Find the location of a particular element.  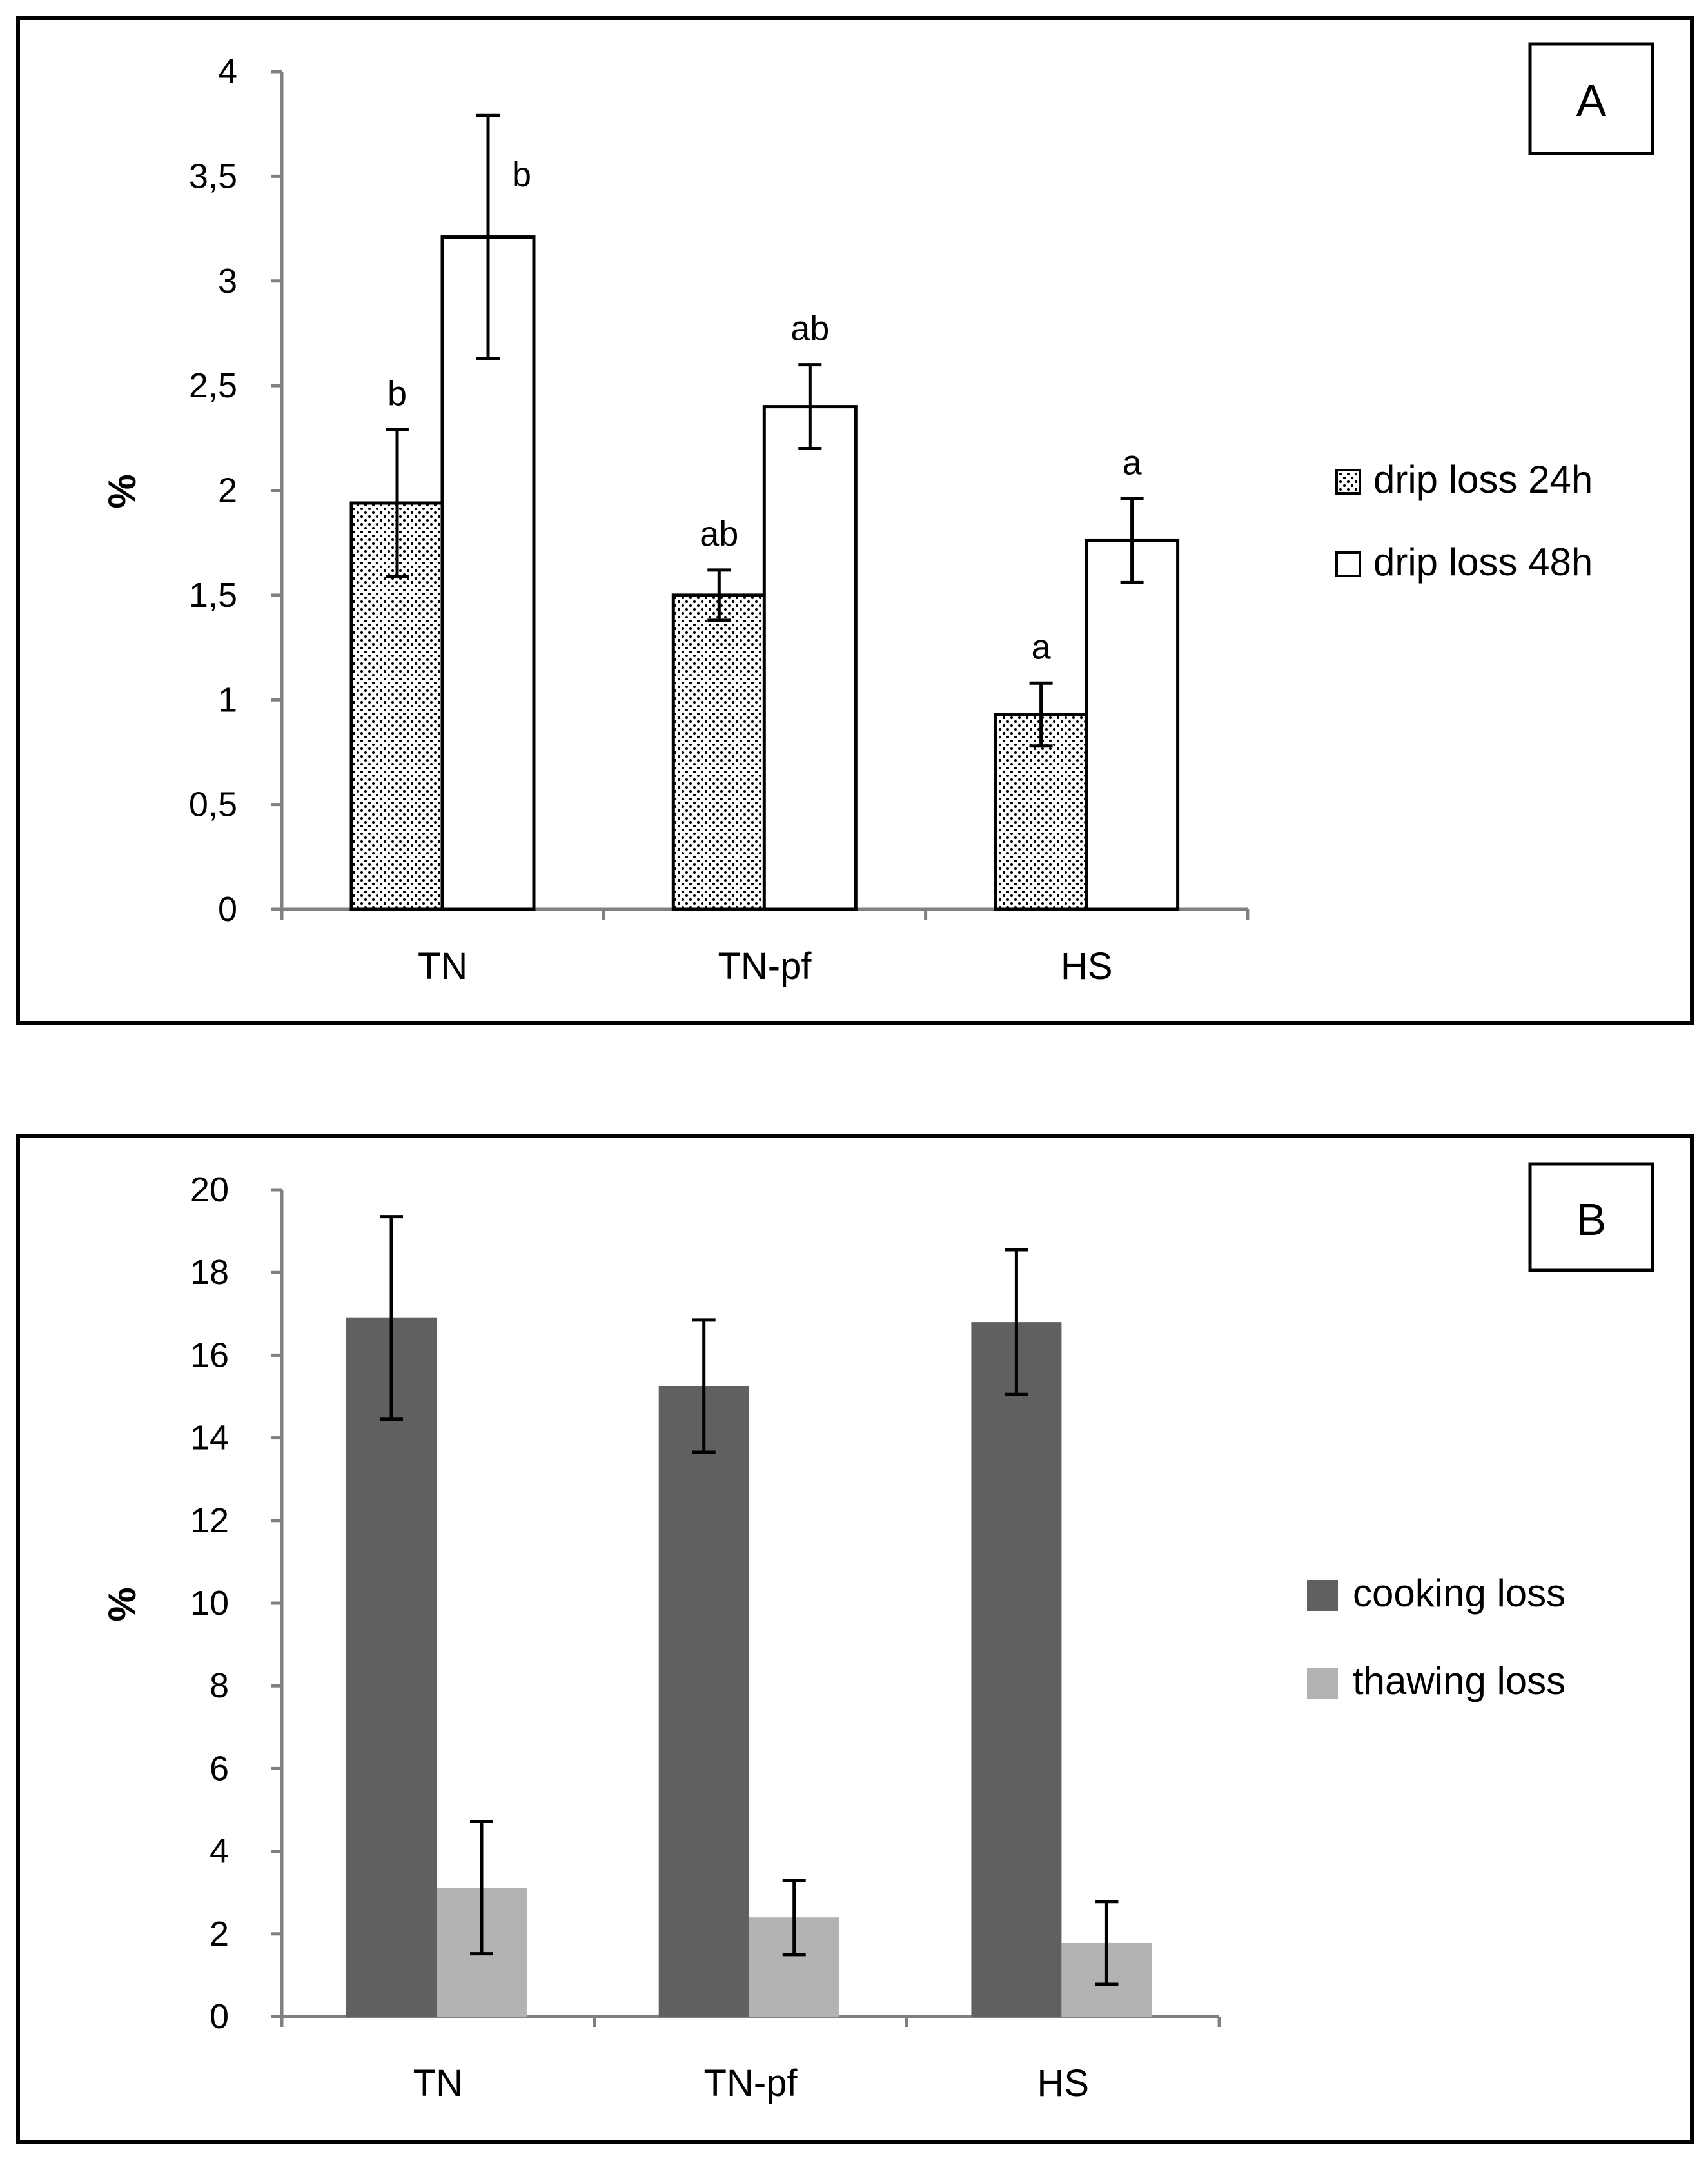

legend-label-cooking-loss: cooking loss is located at coordinates (1459, 1593).